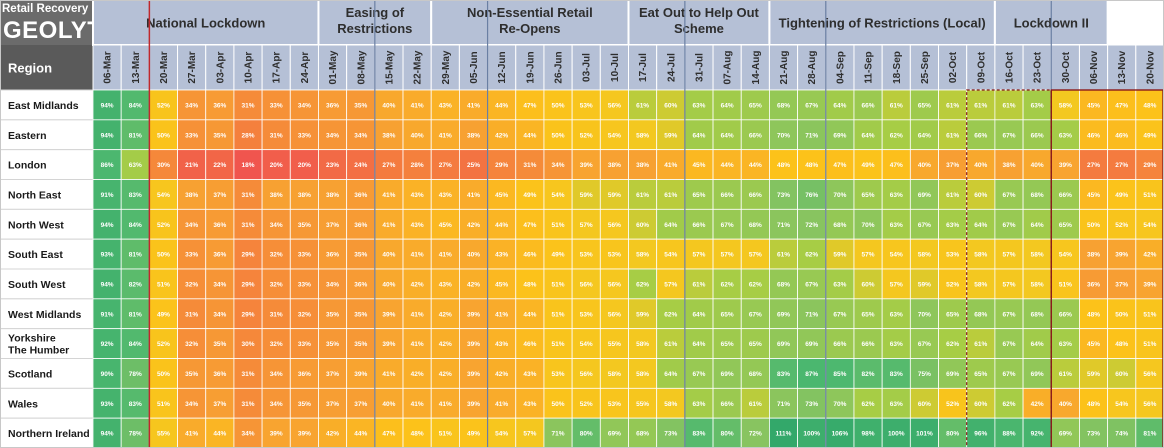 The width and height of the screenshot is (1164, 448). I want to click on date-label: 20-Nov, so click(1150, 67).